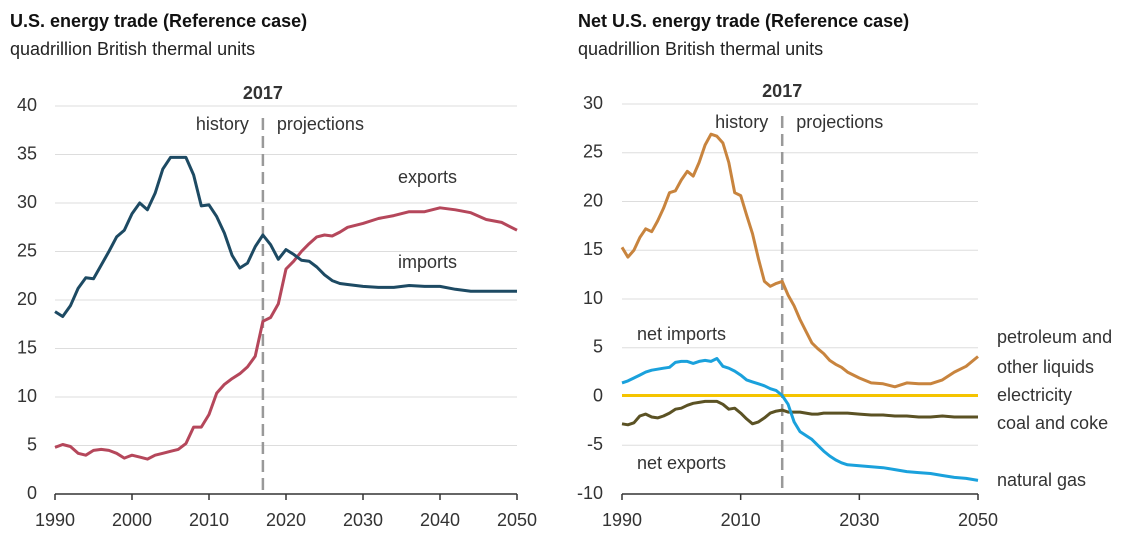 The height and width of the screenshot is (533, 1137). Describe the element at coordinates (1034, 395) in the screenshot. I see `series-label: electricity` at that location.